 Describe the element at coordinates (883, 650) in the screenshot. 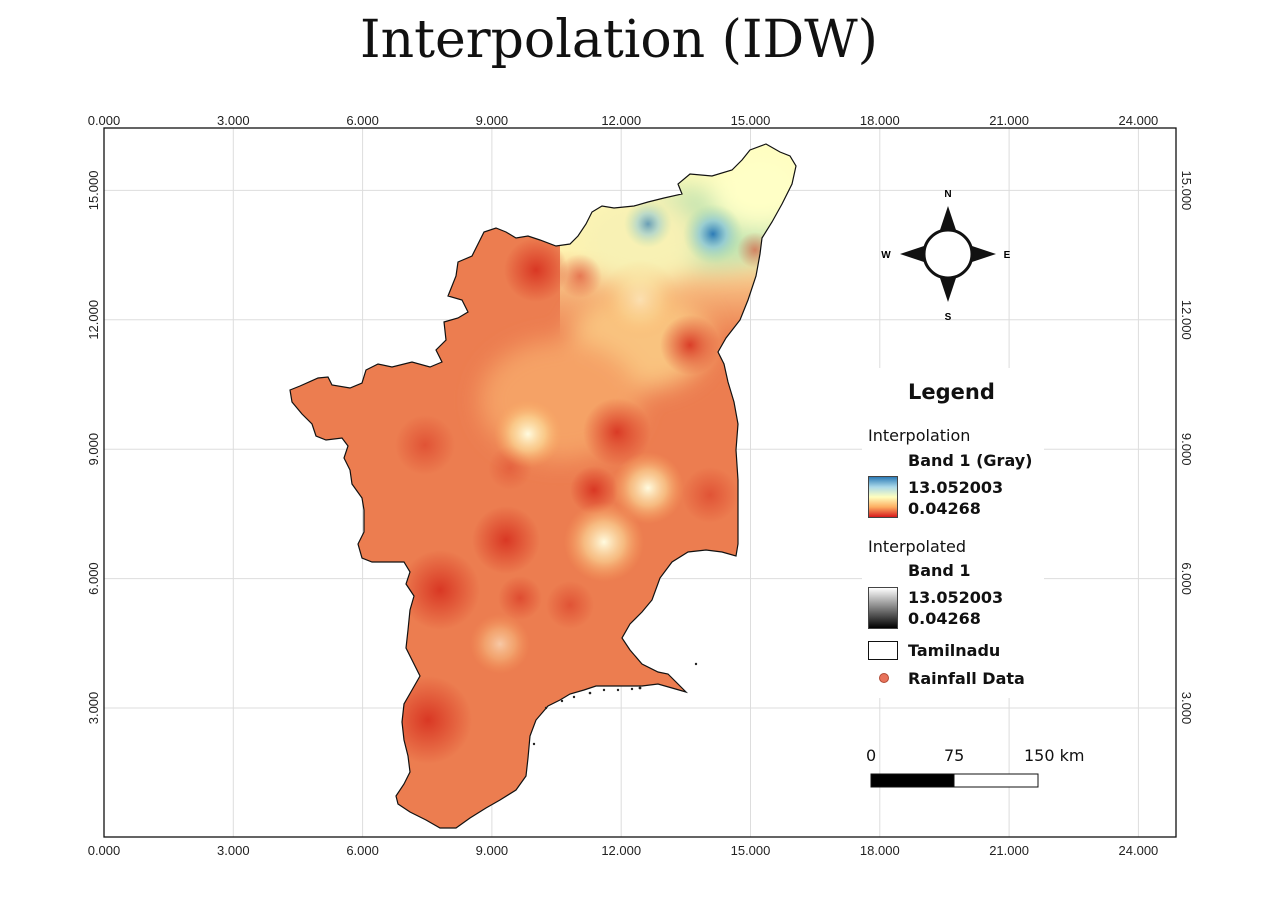

I see `boundary-swatch` at that location.